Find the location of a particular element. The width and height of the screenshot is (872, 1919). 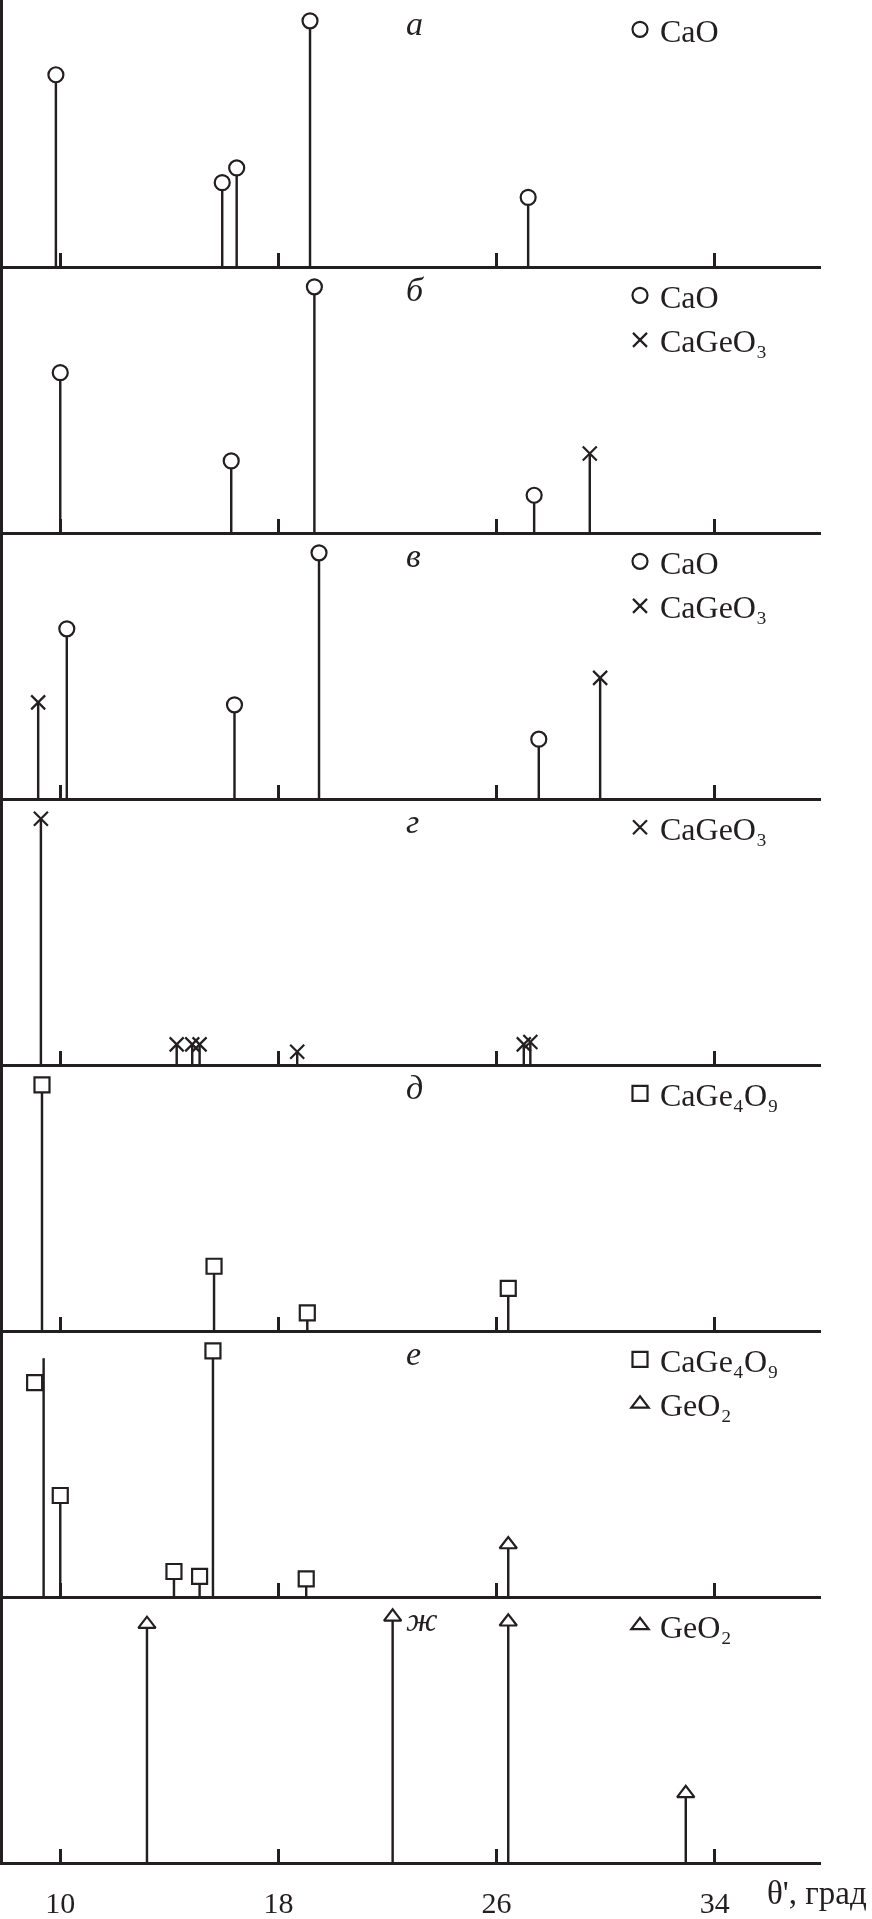

x-tick-label: 10 is located at coordinates (60, 1902).